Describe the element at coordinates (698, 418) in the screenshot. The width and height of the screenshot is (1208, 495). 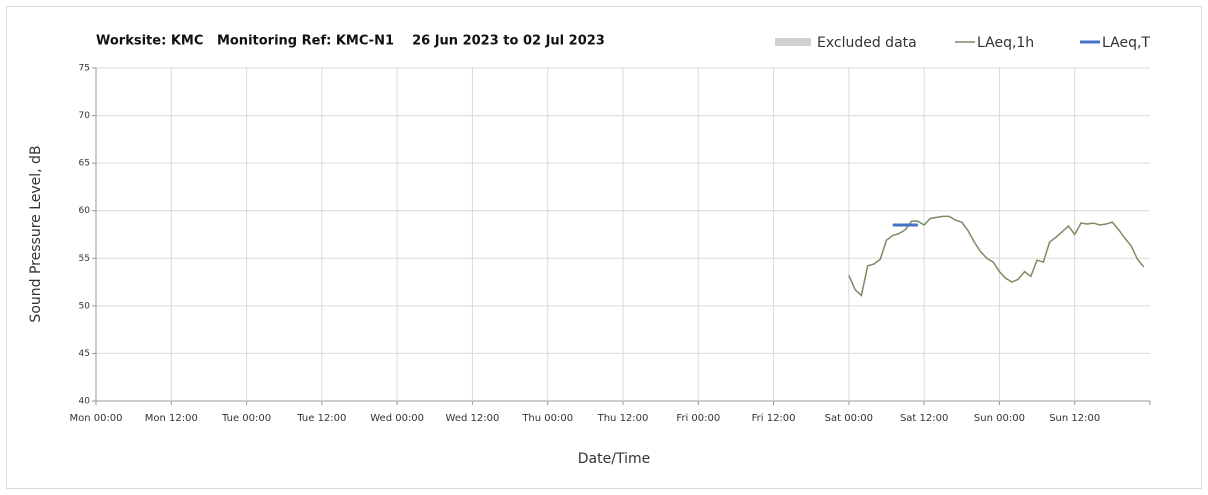
I see `x-tick-label: Fri 00:00` at that location.